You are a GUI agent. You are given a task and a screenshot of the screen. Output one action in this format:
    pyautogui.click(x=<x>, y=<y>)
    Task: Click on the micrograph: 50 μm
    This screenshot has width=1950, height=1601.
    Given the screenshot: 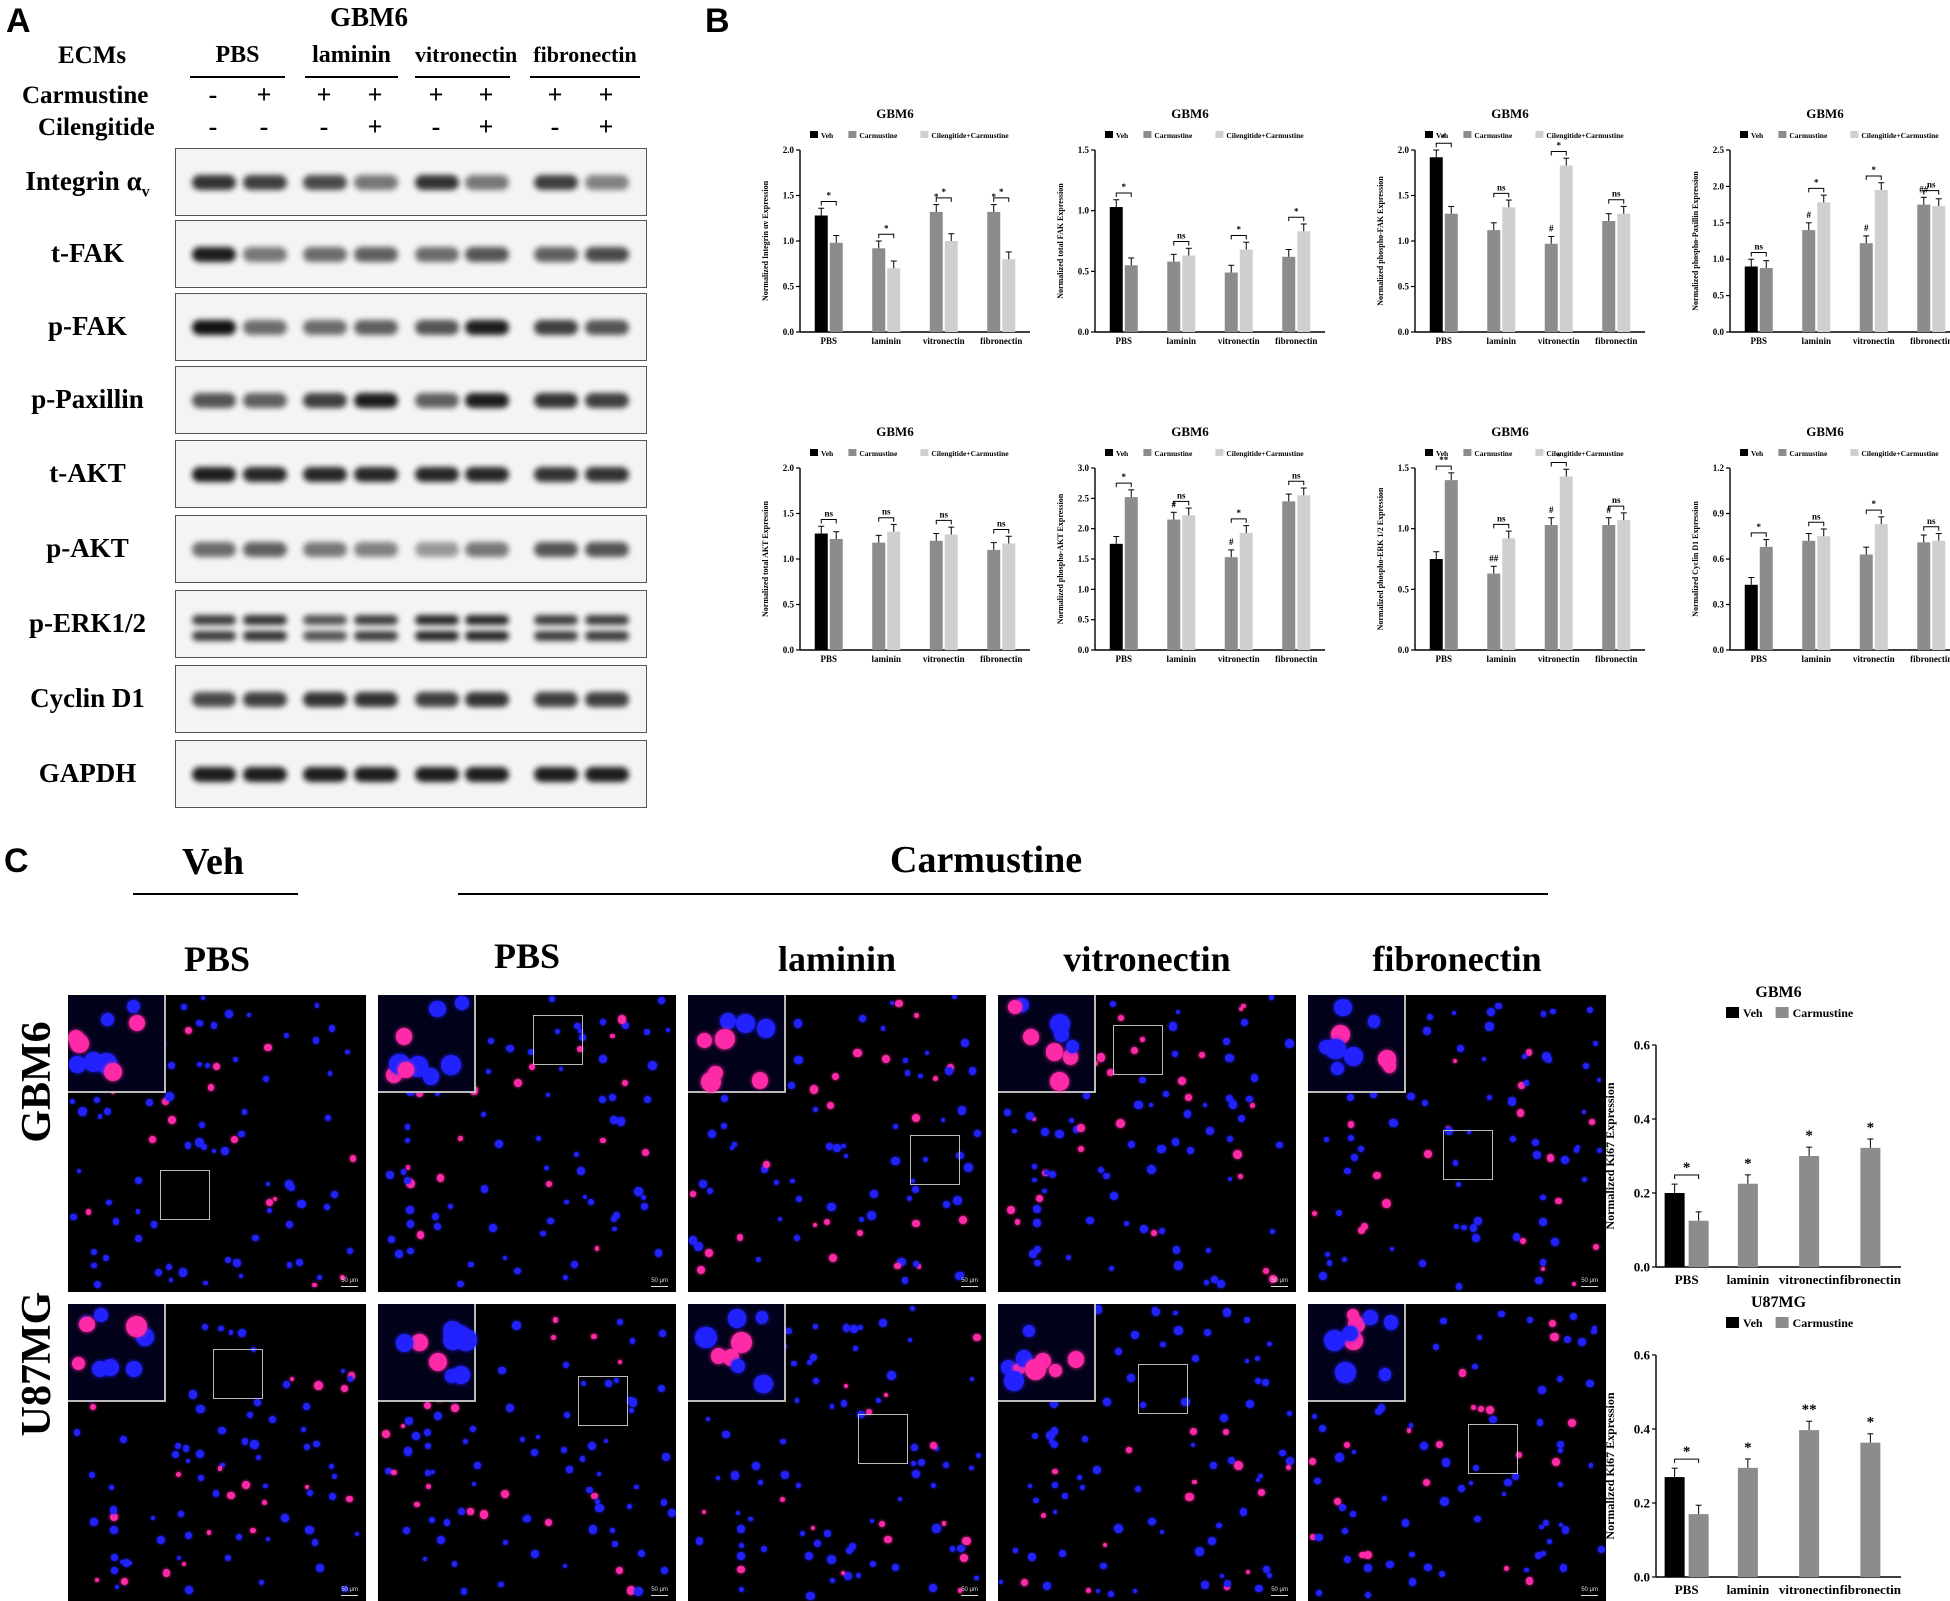 What is the action you would take?
    pyautogui.click(x=1147, y=1452)
    